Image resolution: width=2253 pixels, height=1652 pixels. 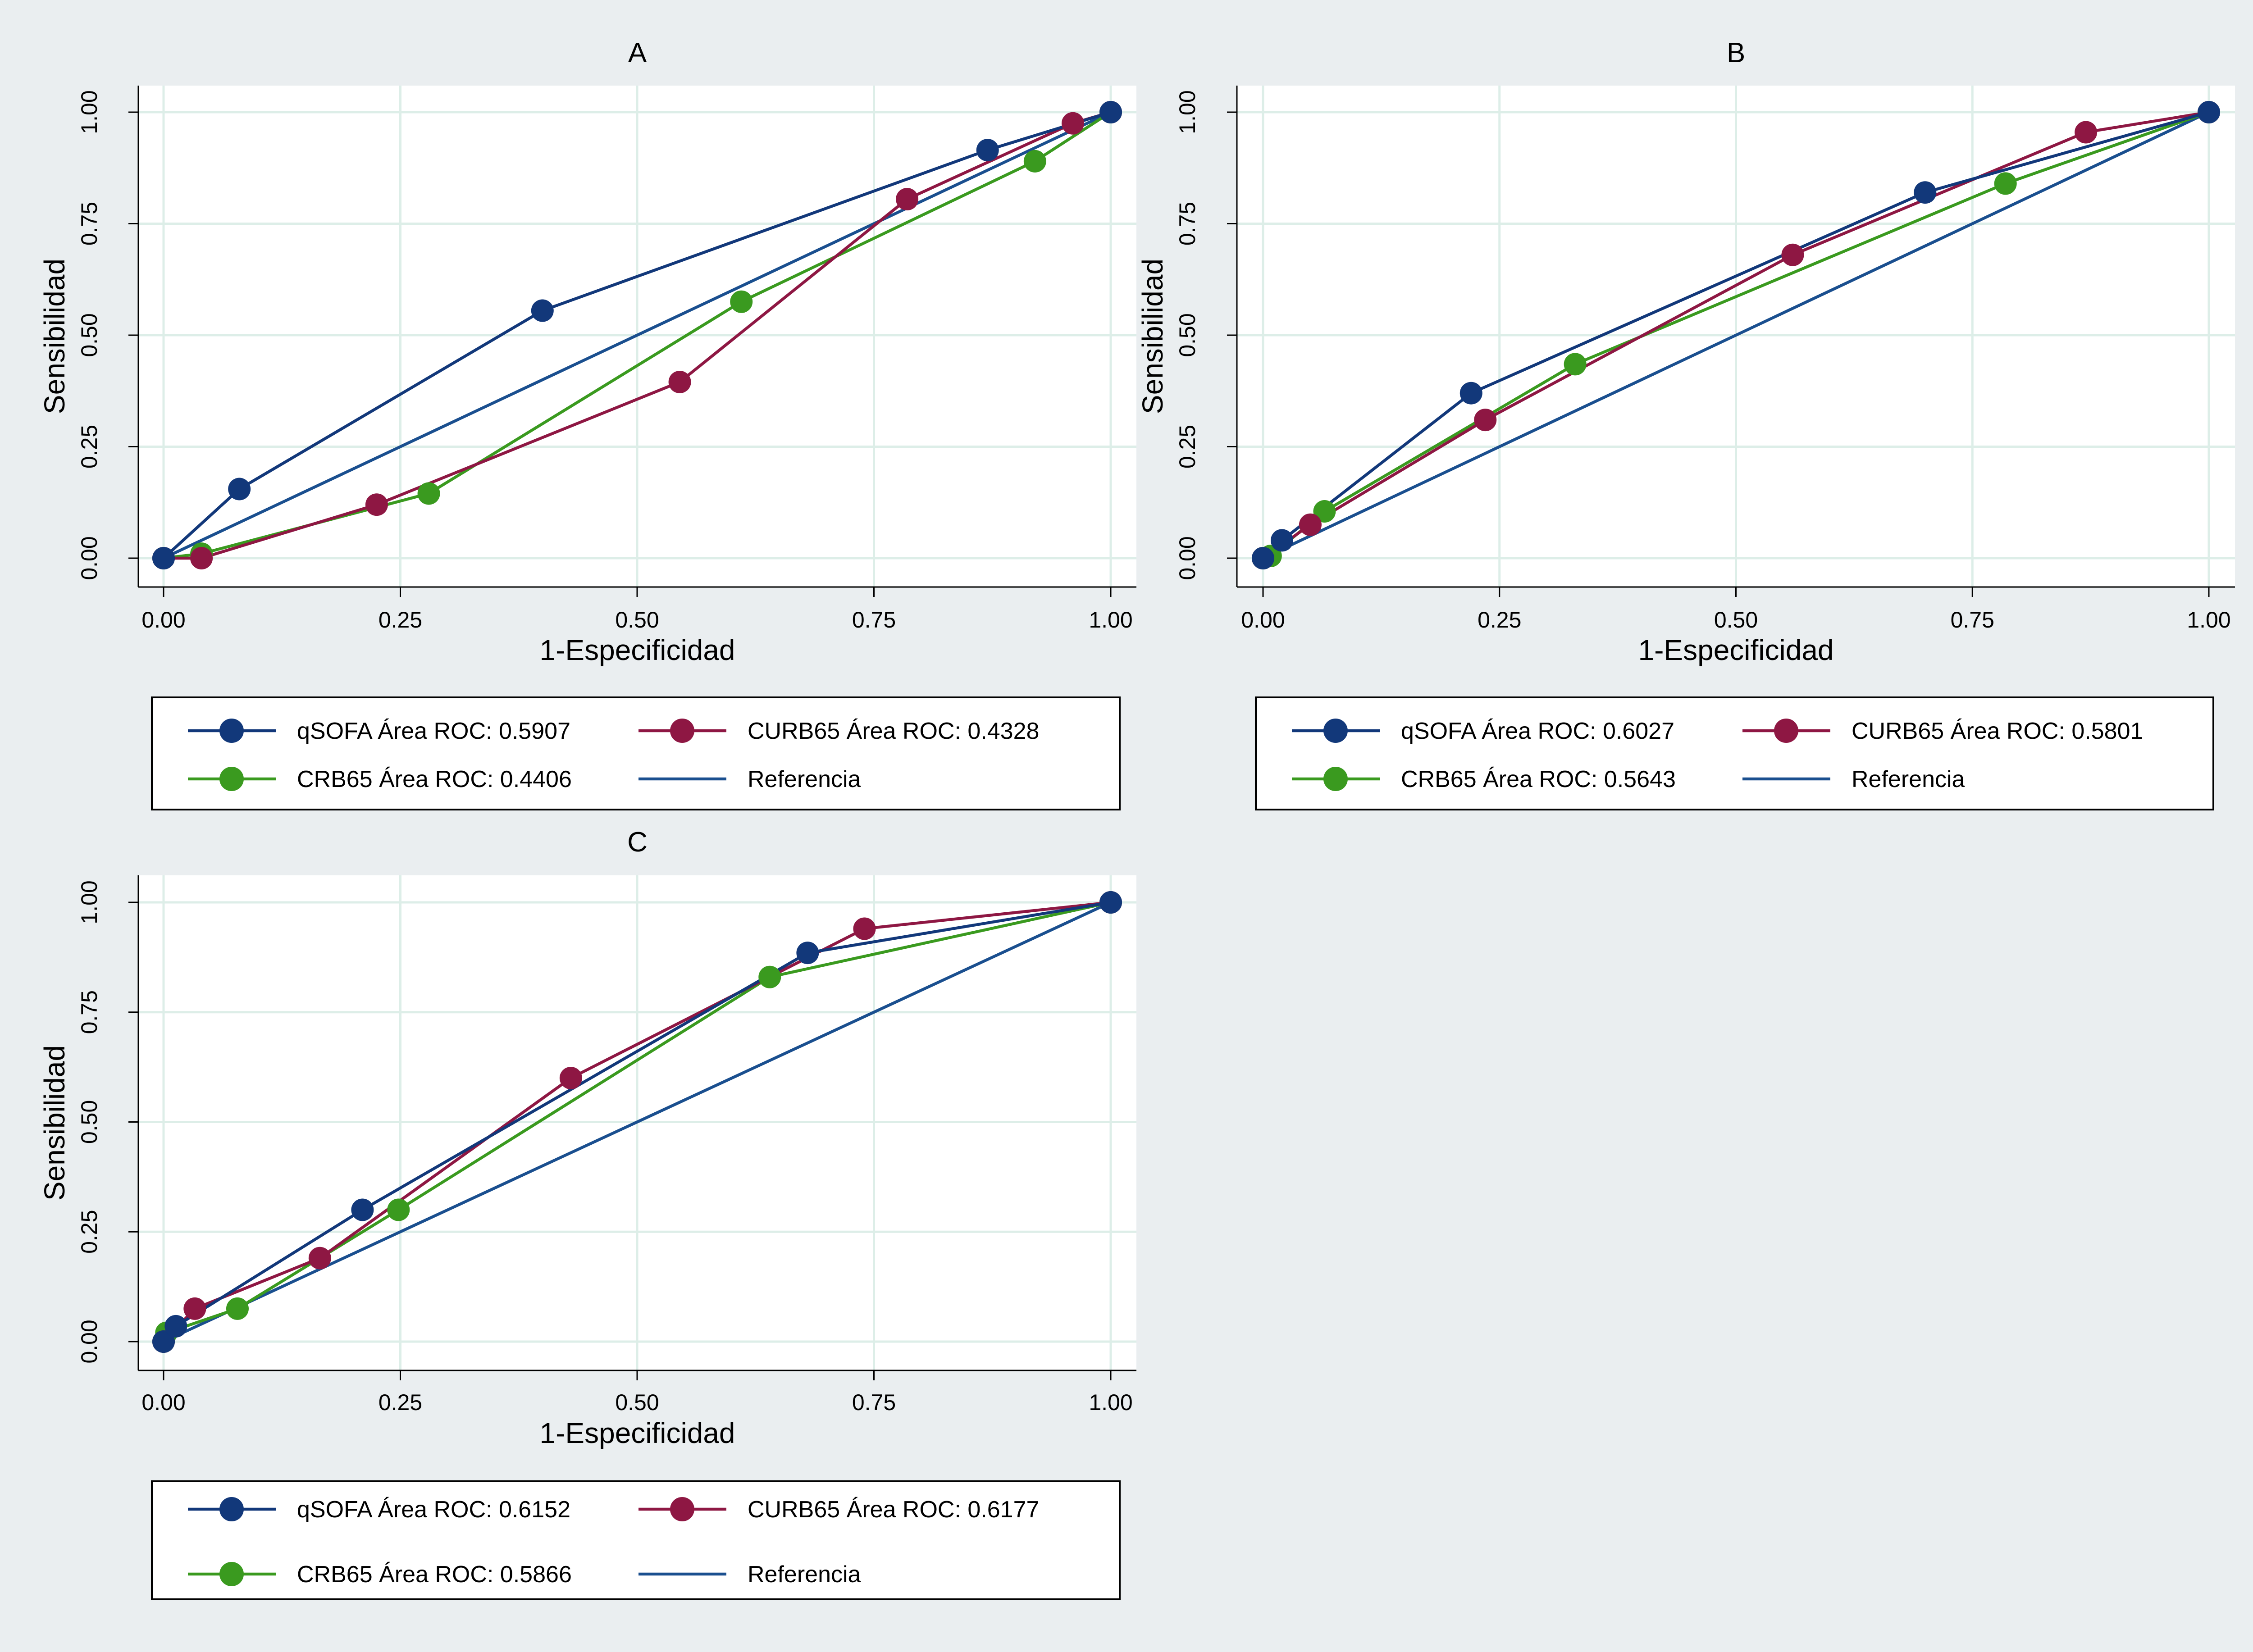 What do you see at coordinates (434, 1574) in the screenshot?
I see `legend-label-crb65: CRB65 Área ROC: 0.5866` at bounding box center [434, 1574].